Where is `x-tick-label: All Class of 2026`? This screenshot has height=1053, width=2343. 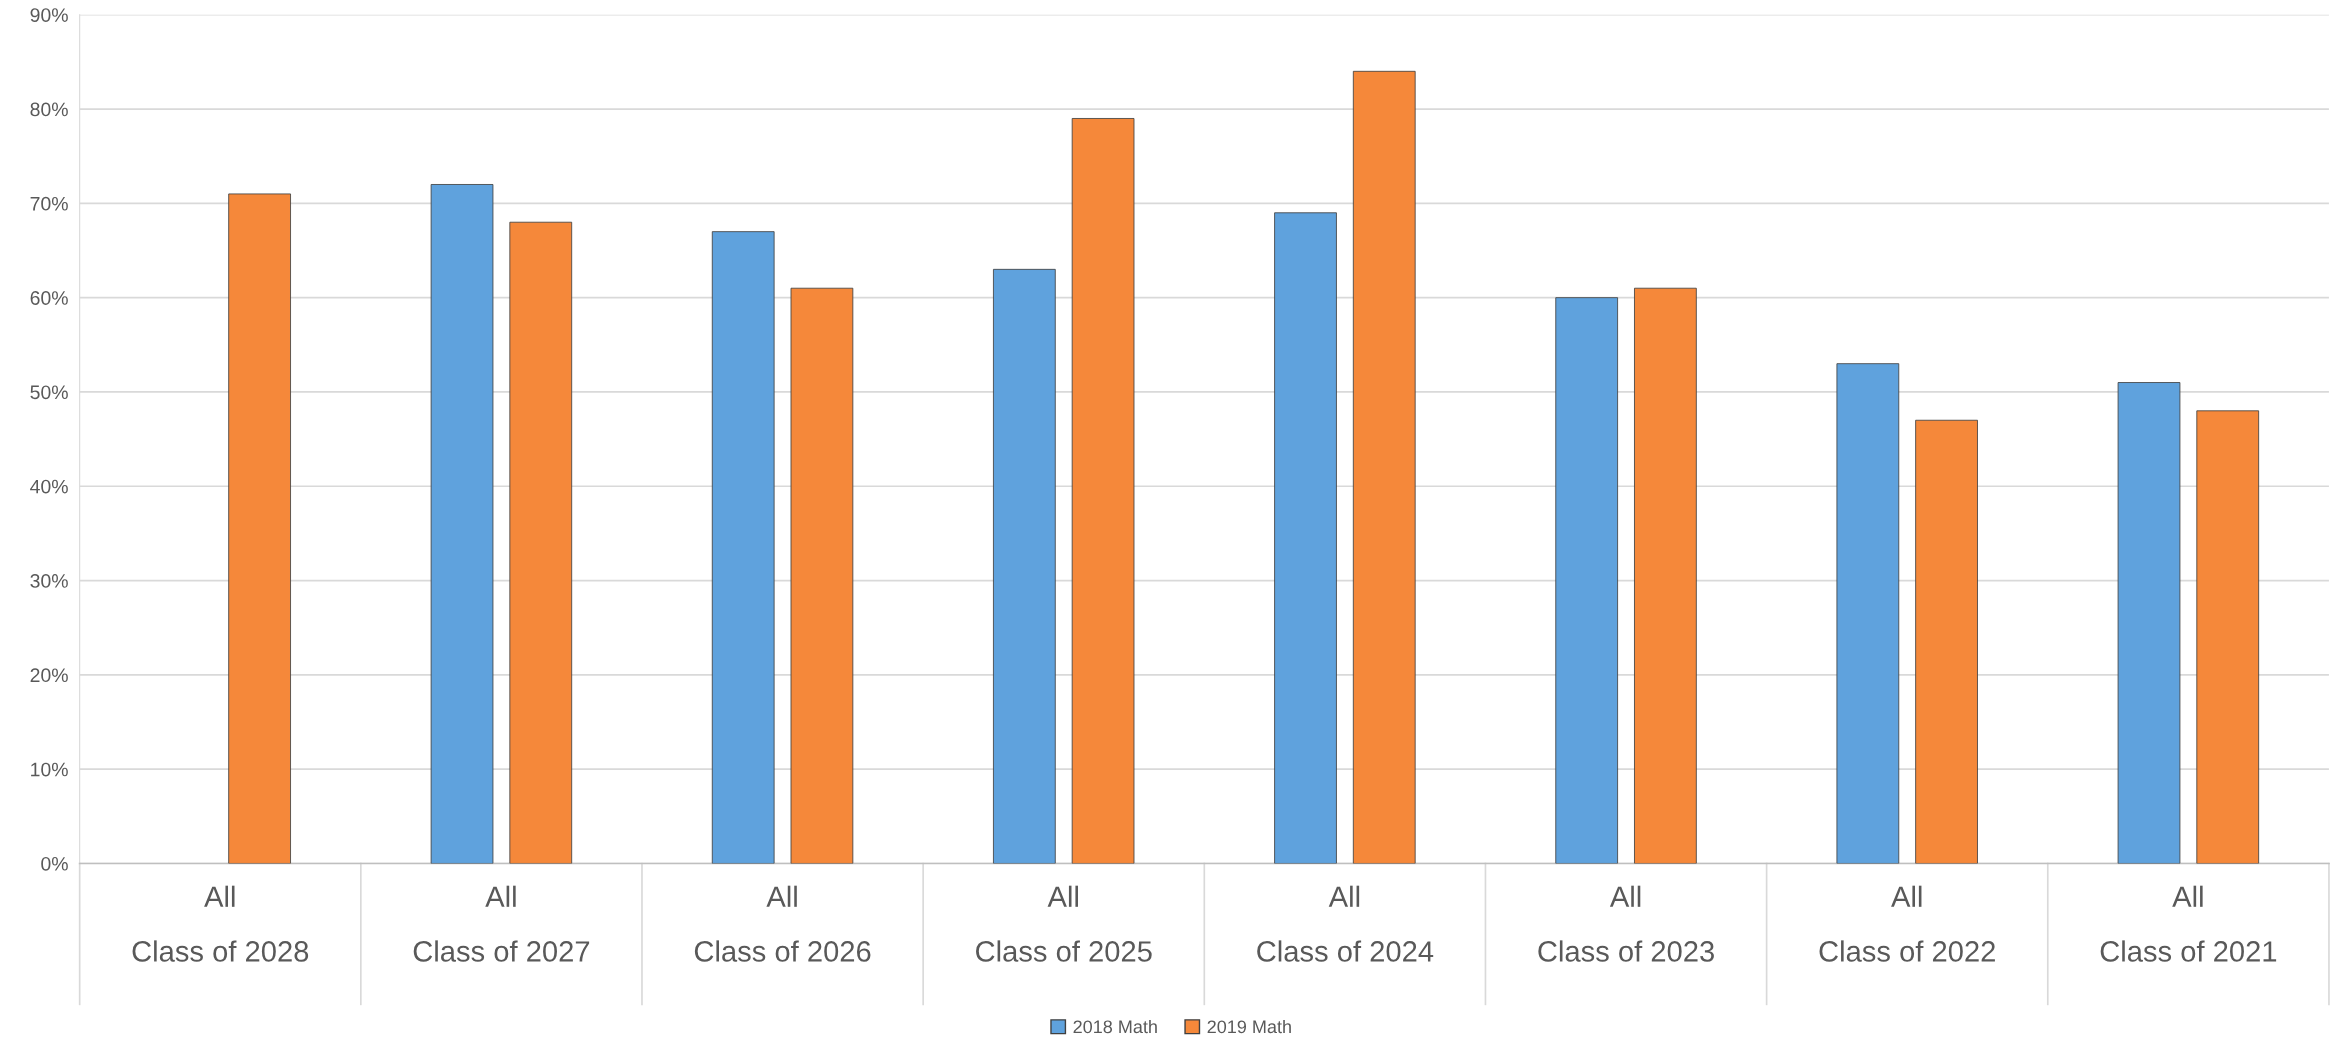 x-tick-label: All Class of 2026 is located at coordinates (782, 923).